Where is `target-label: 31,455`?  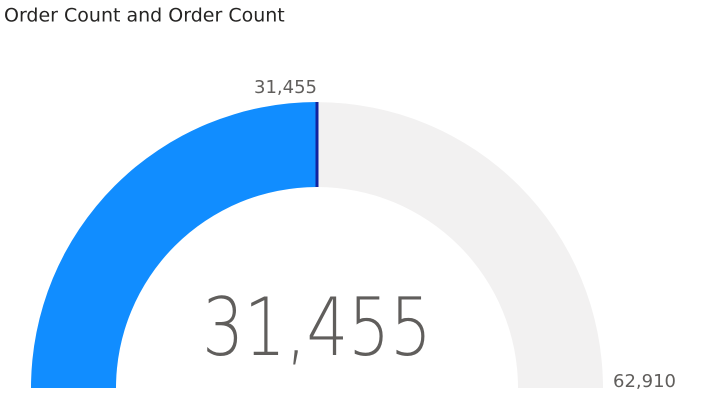 target-label: 31,455 is located at coordinates (285, 87).